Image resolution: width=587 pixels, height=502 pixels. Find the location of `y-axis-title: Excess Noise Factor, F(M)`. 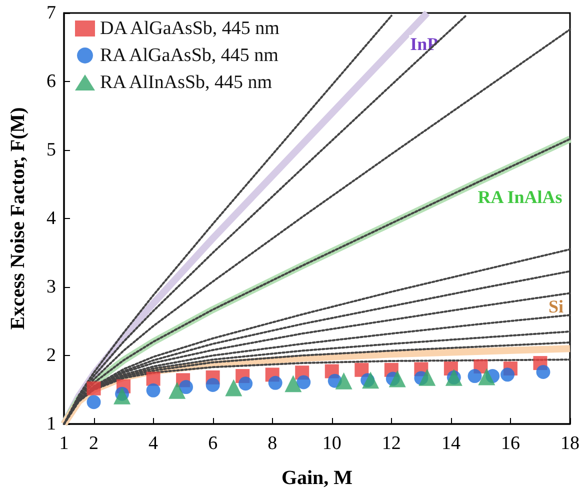

y-axis-title: Excess Noise Factor, F(M) is located at coordinates (18, 218).